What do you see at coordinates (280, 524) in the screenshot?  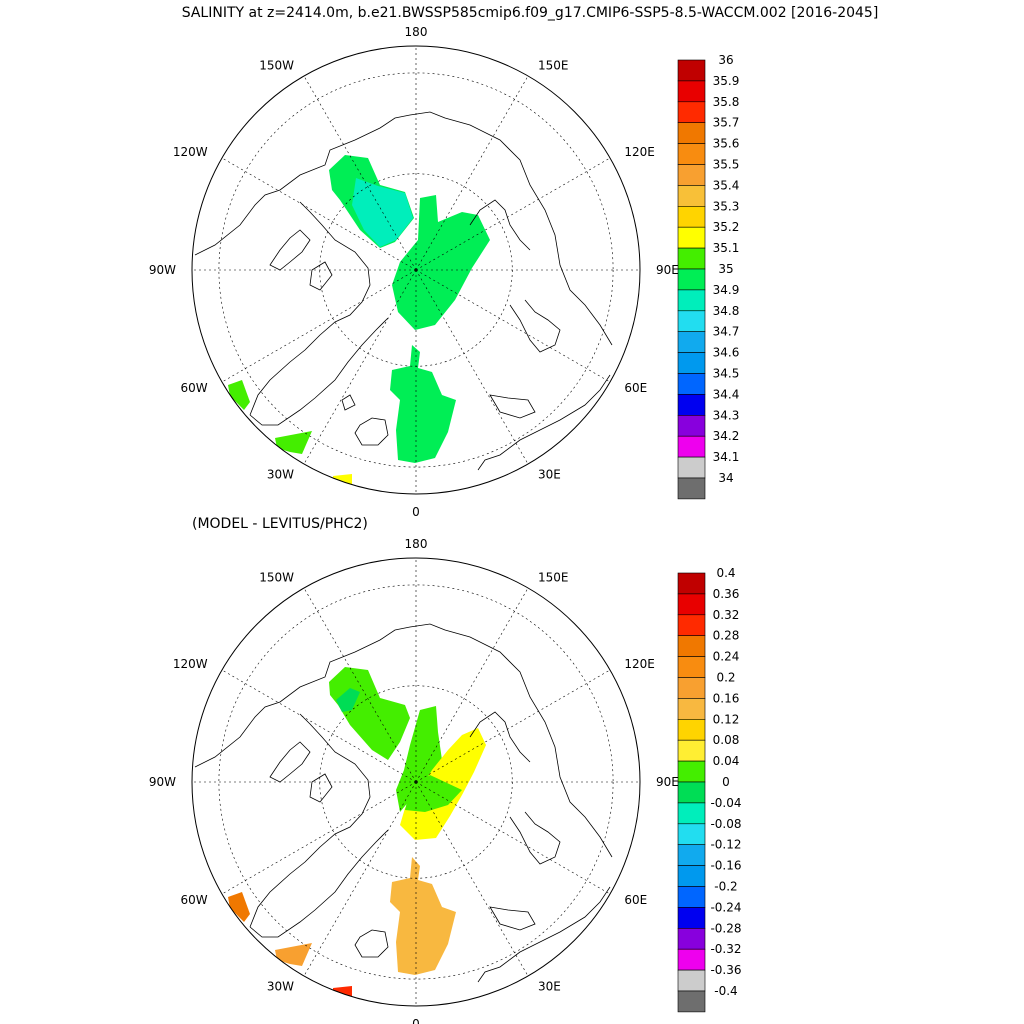 I see `difference-subtitle: (MODEL - LEVITUS/PHC2)` at bounding box center [280, 524].